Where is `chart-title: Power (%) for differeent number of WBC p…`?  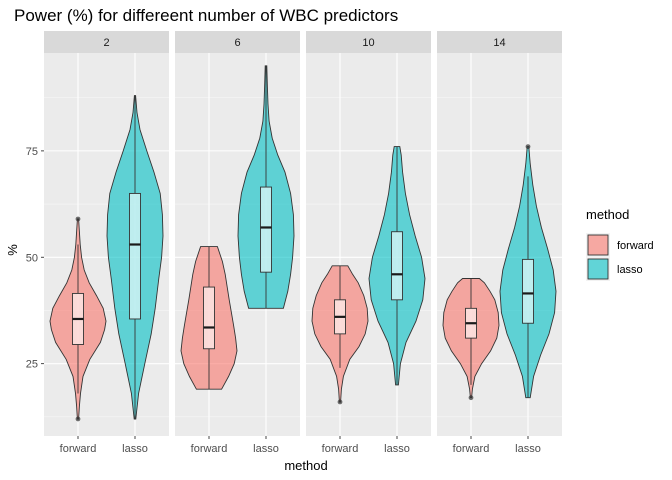
chart-title: Power (%) for differeent number of WBC p… is located at coordinates (206, 15).